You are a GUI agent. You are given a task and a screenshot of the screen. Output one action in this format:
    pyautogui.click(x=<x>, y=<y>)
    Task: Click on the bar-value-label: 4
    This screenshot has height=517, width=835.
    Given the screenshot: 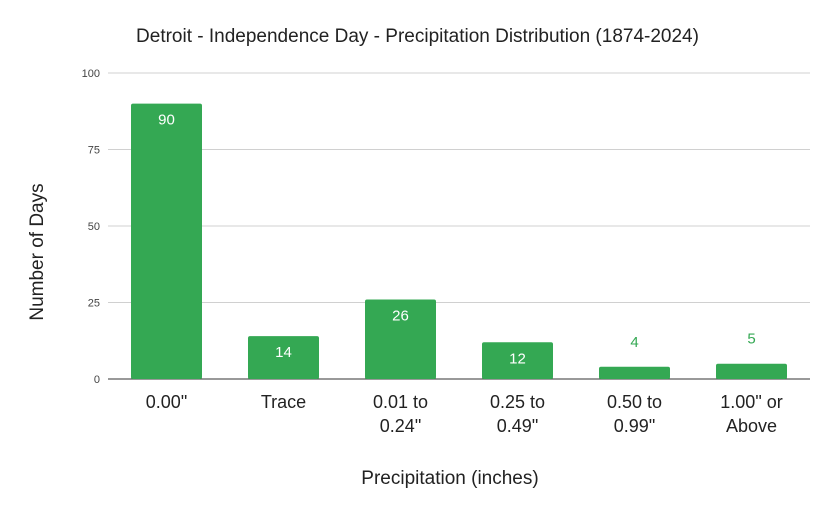 What is the action you would take?
    pyautogui.click(x=634, y=342)
    